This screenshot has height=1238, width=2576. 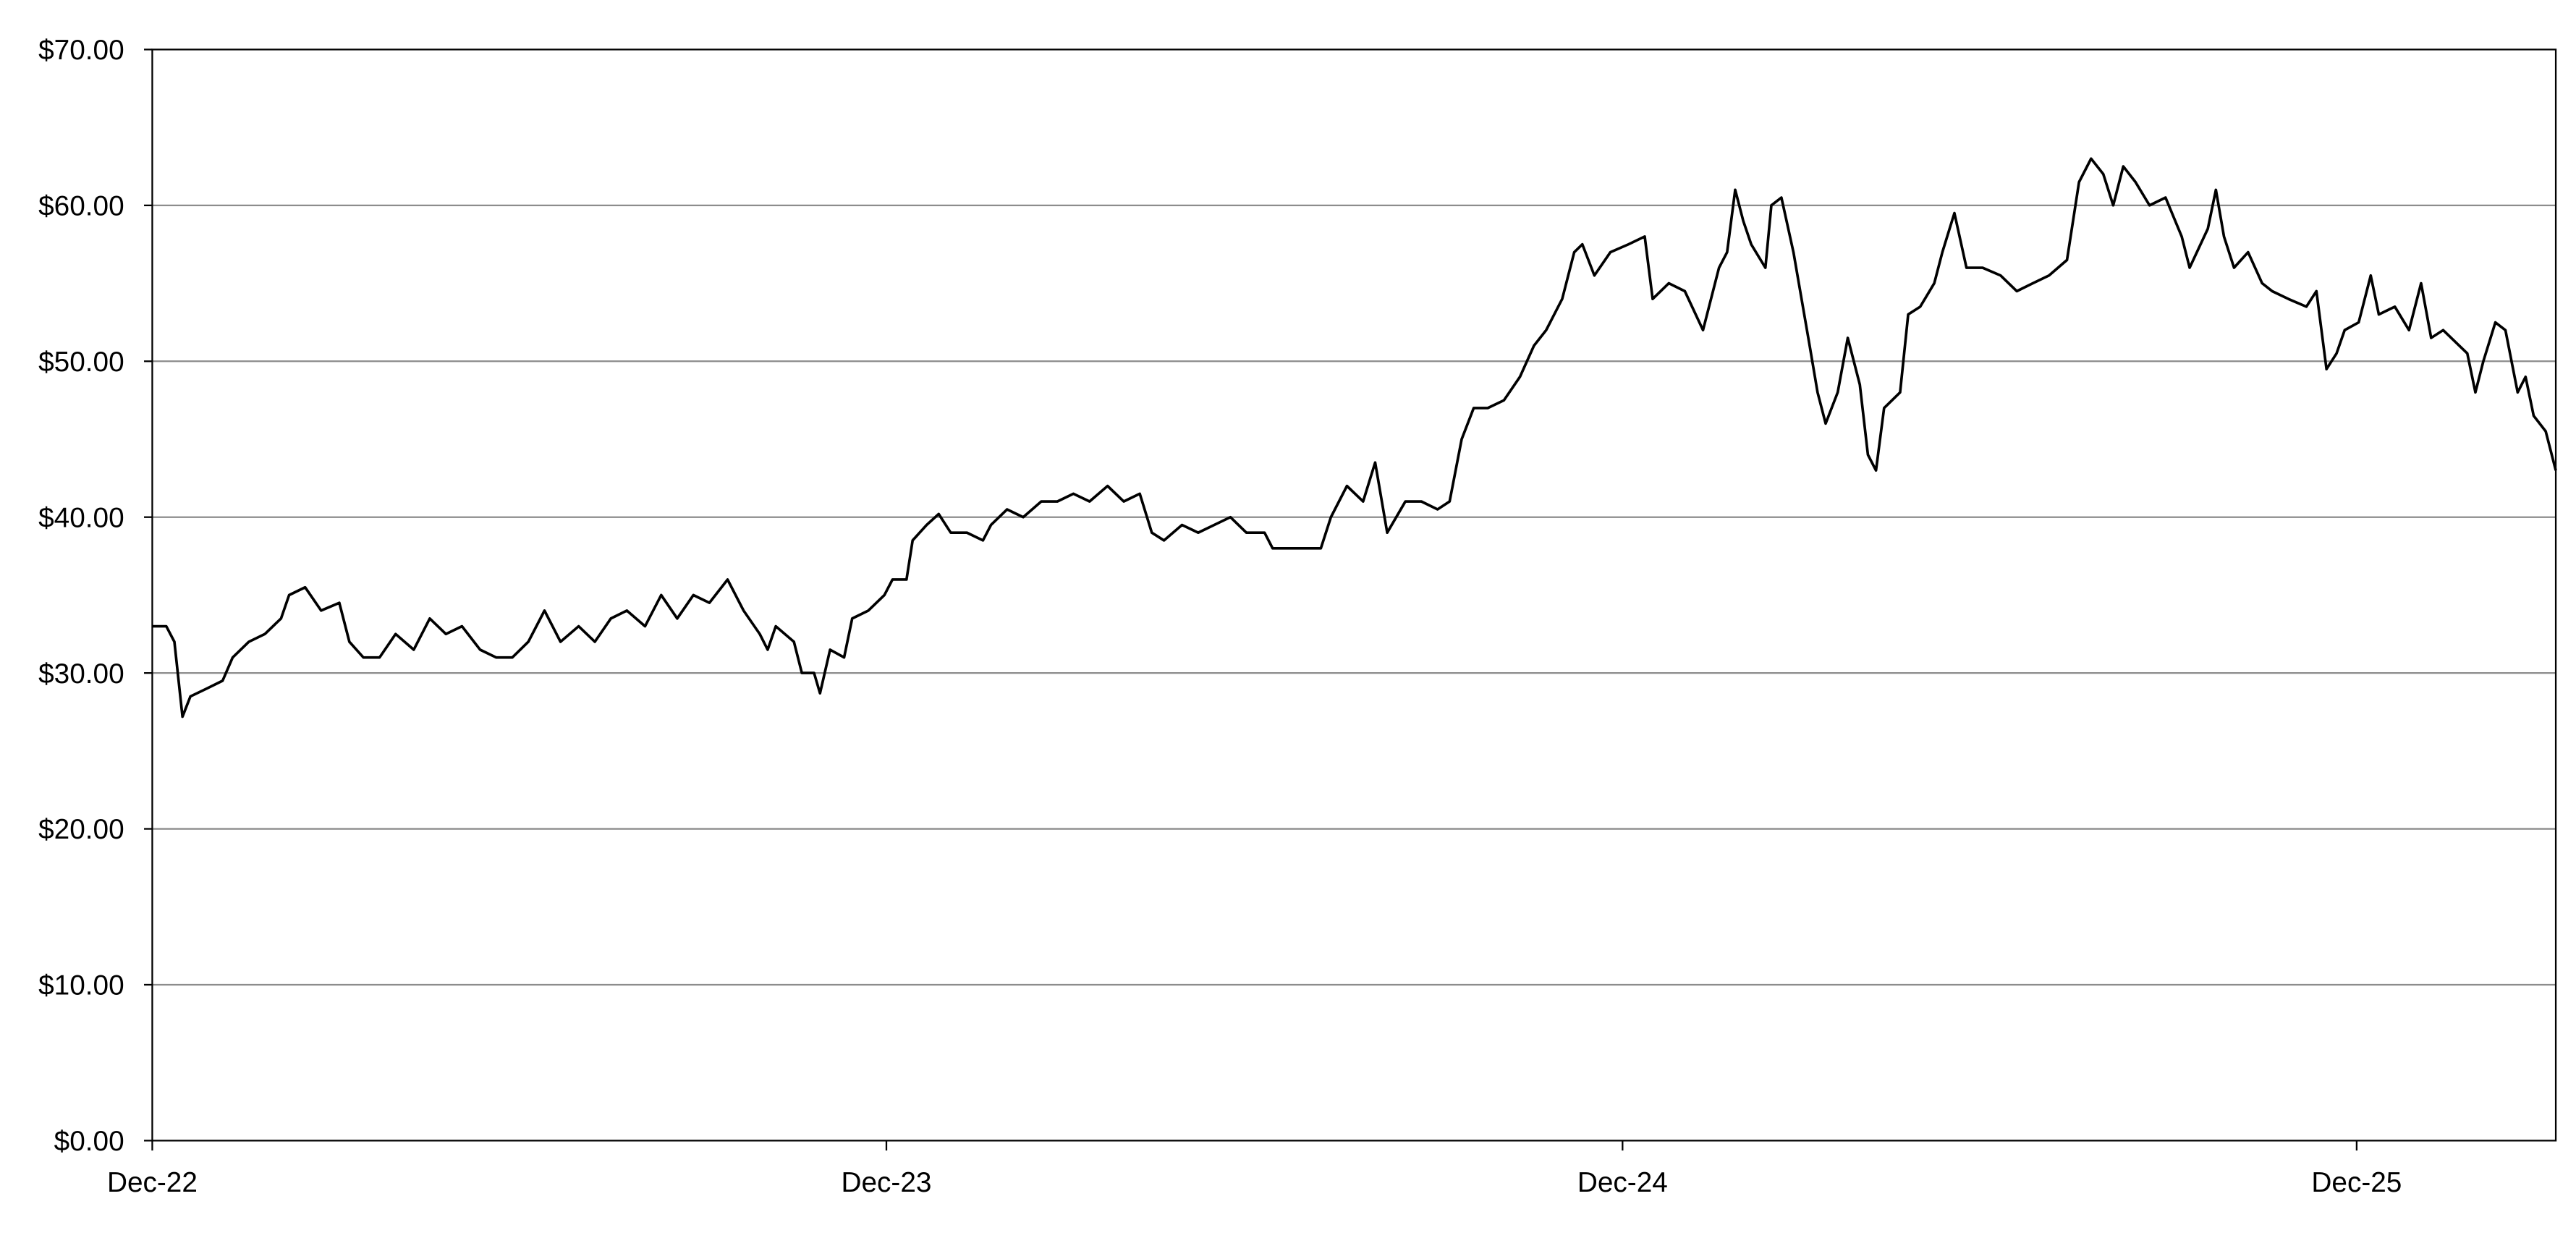 I want to click on y-tick-label: $10.00, so click(x=81, y=985).